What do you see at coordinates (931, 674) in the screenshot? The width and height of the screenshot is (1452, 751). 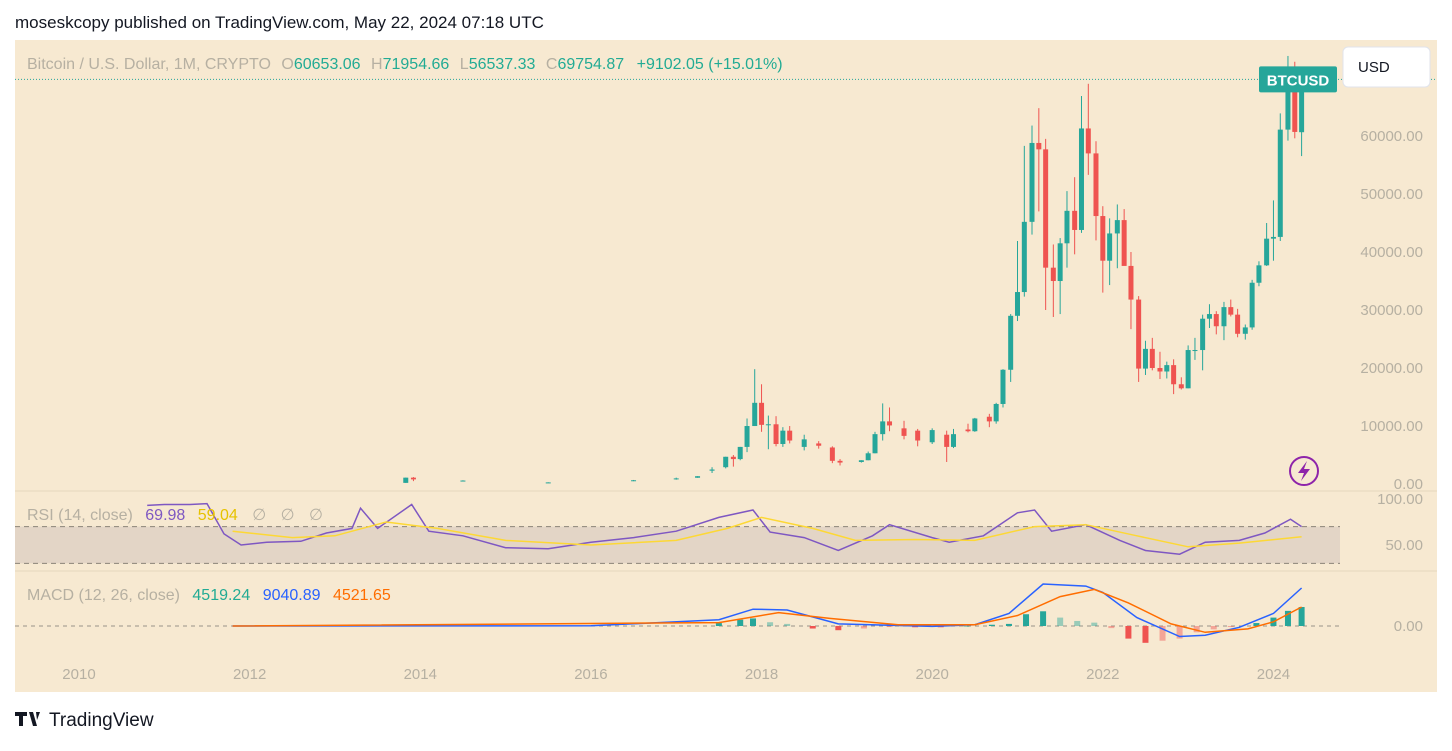 I see `x-tick-label: 2020` at bounding box center [931, 674].